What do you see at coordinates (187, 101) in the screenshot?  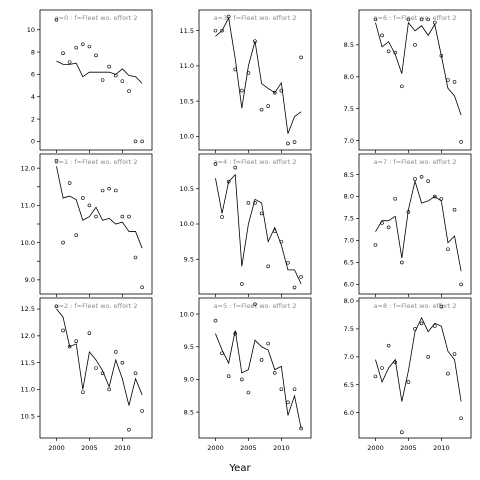 I see `panel-1-y-tick-label: 10.5` at bounding box center [187, 101].